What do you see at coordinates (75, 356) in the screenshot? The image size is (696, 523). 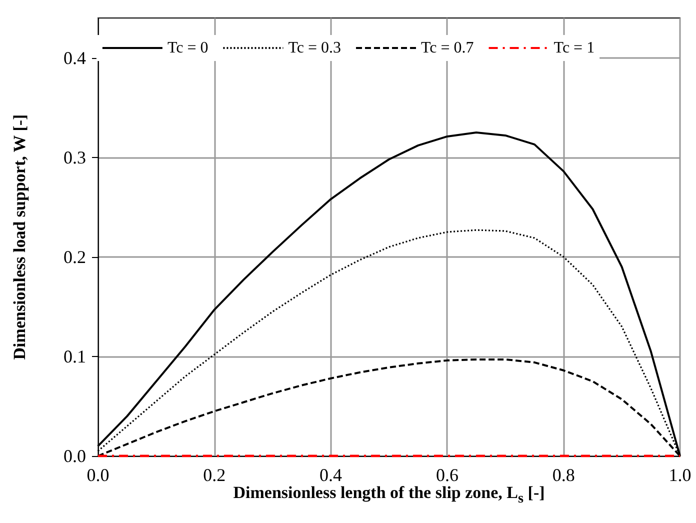 I see `y-tick-label: 0.1` at bounding box center [75, 356].